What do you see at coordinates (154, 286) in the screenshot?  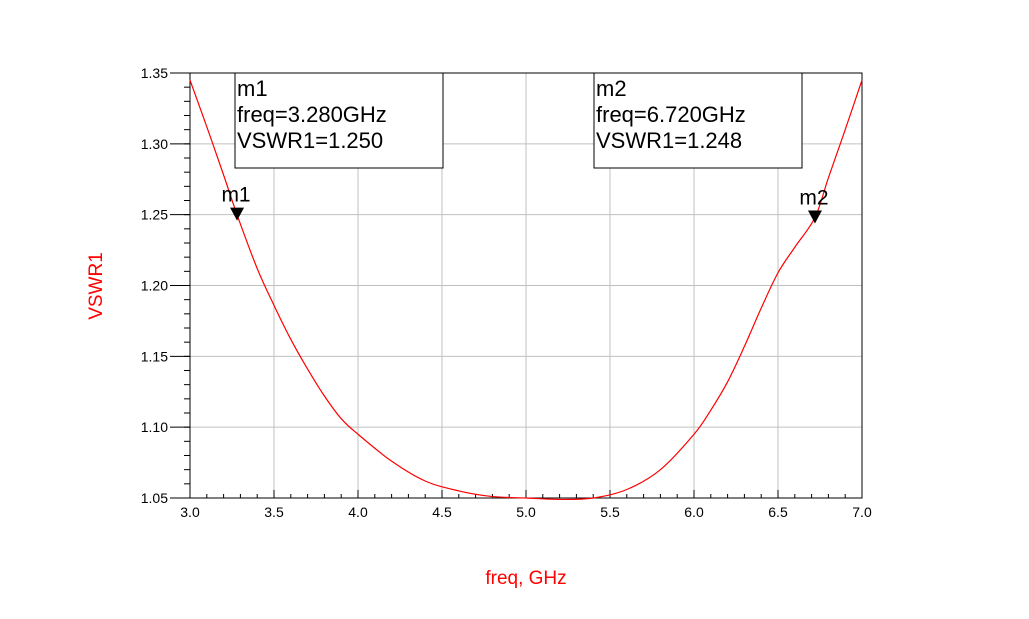 I see `y-tick-label: 1.20` at bounding box center [154, 286].